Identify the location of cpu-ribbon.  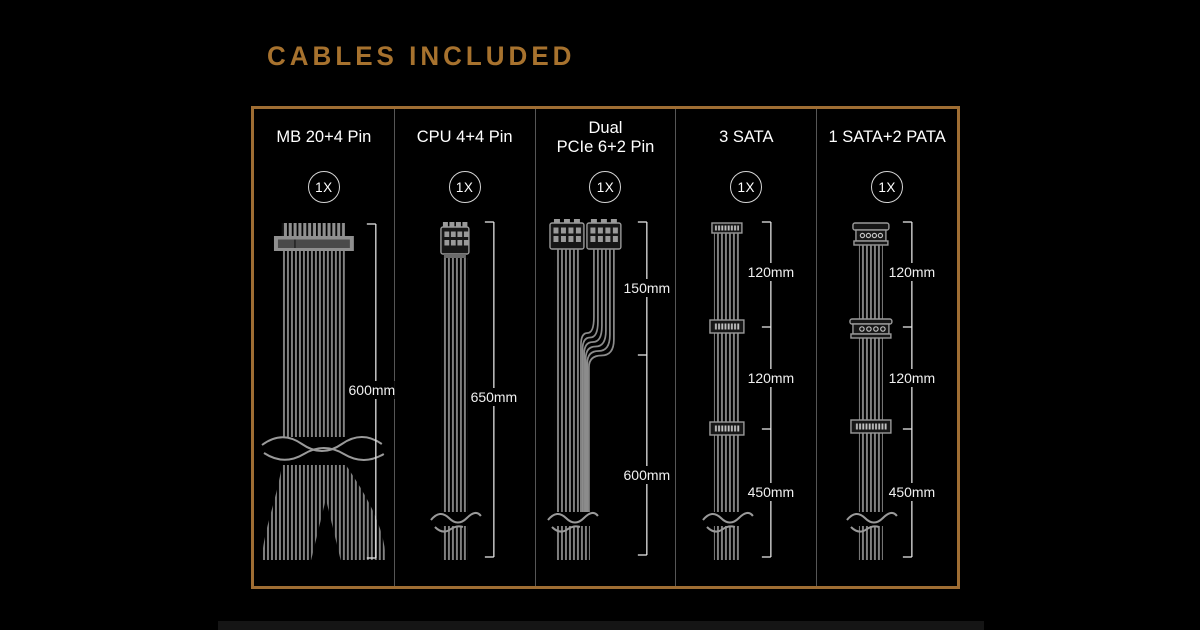
(454, 385).